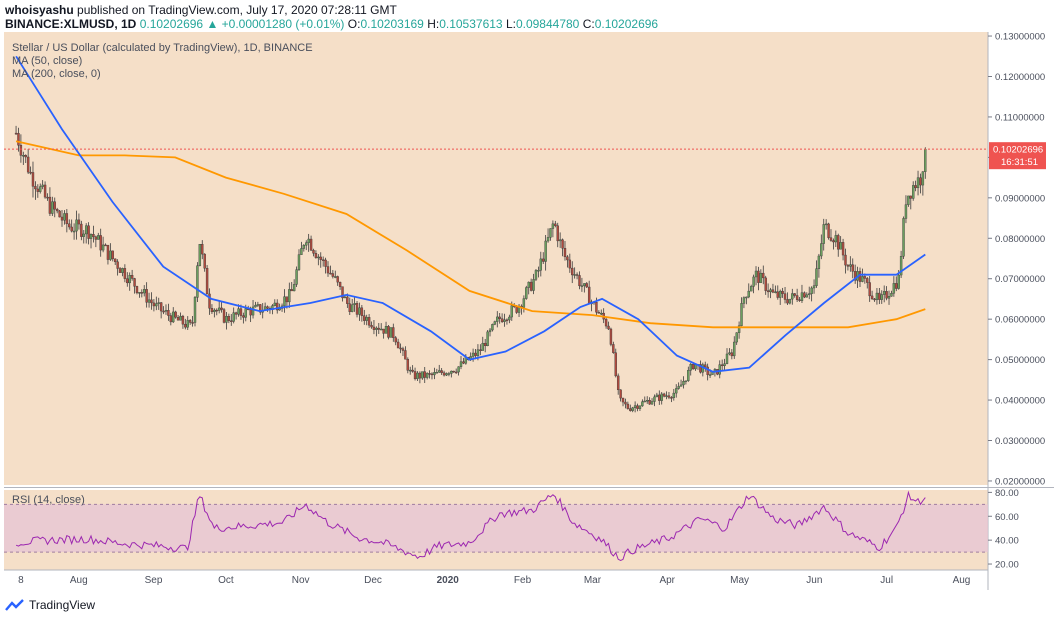 Image resolution: width=1054 pixels, height=617 pixels. What do you see at coordinates (1020, 401) in the screenshot?
I see `price-tick-label: 0.04000000` at bounding box center [1020, 401].